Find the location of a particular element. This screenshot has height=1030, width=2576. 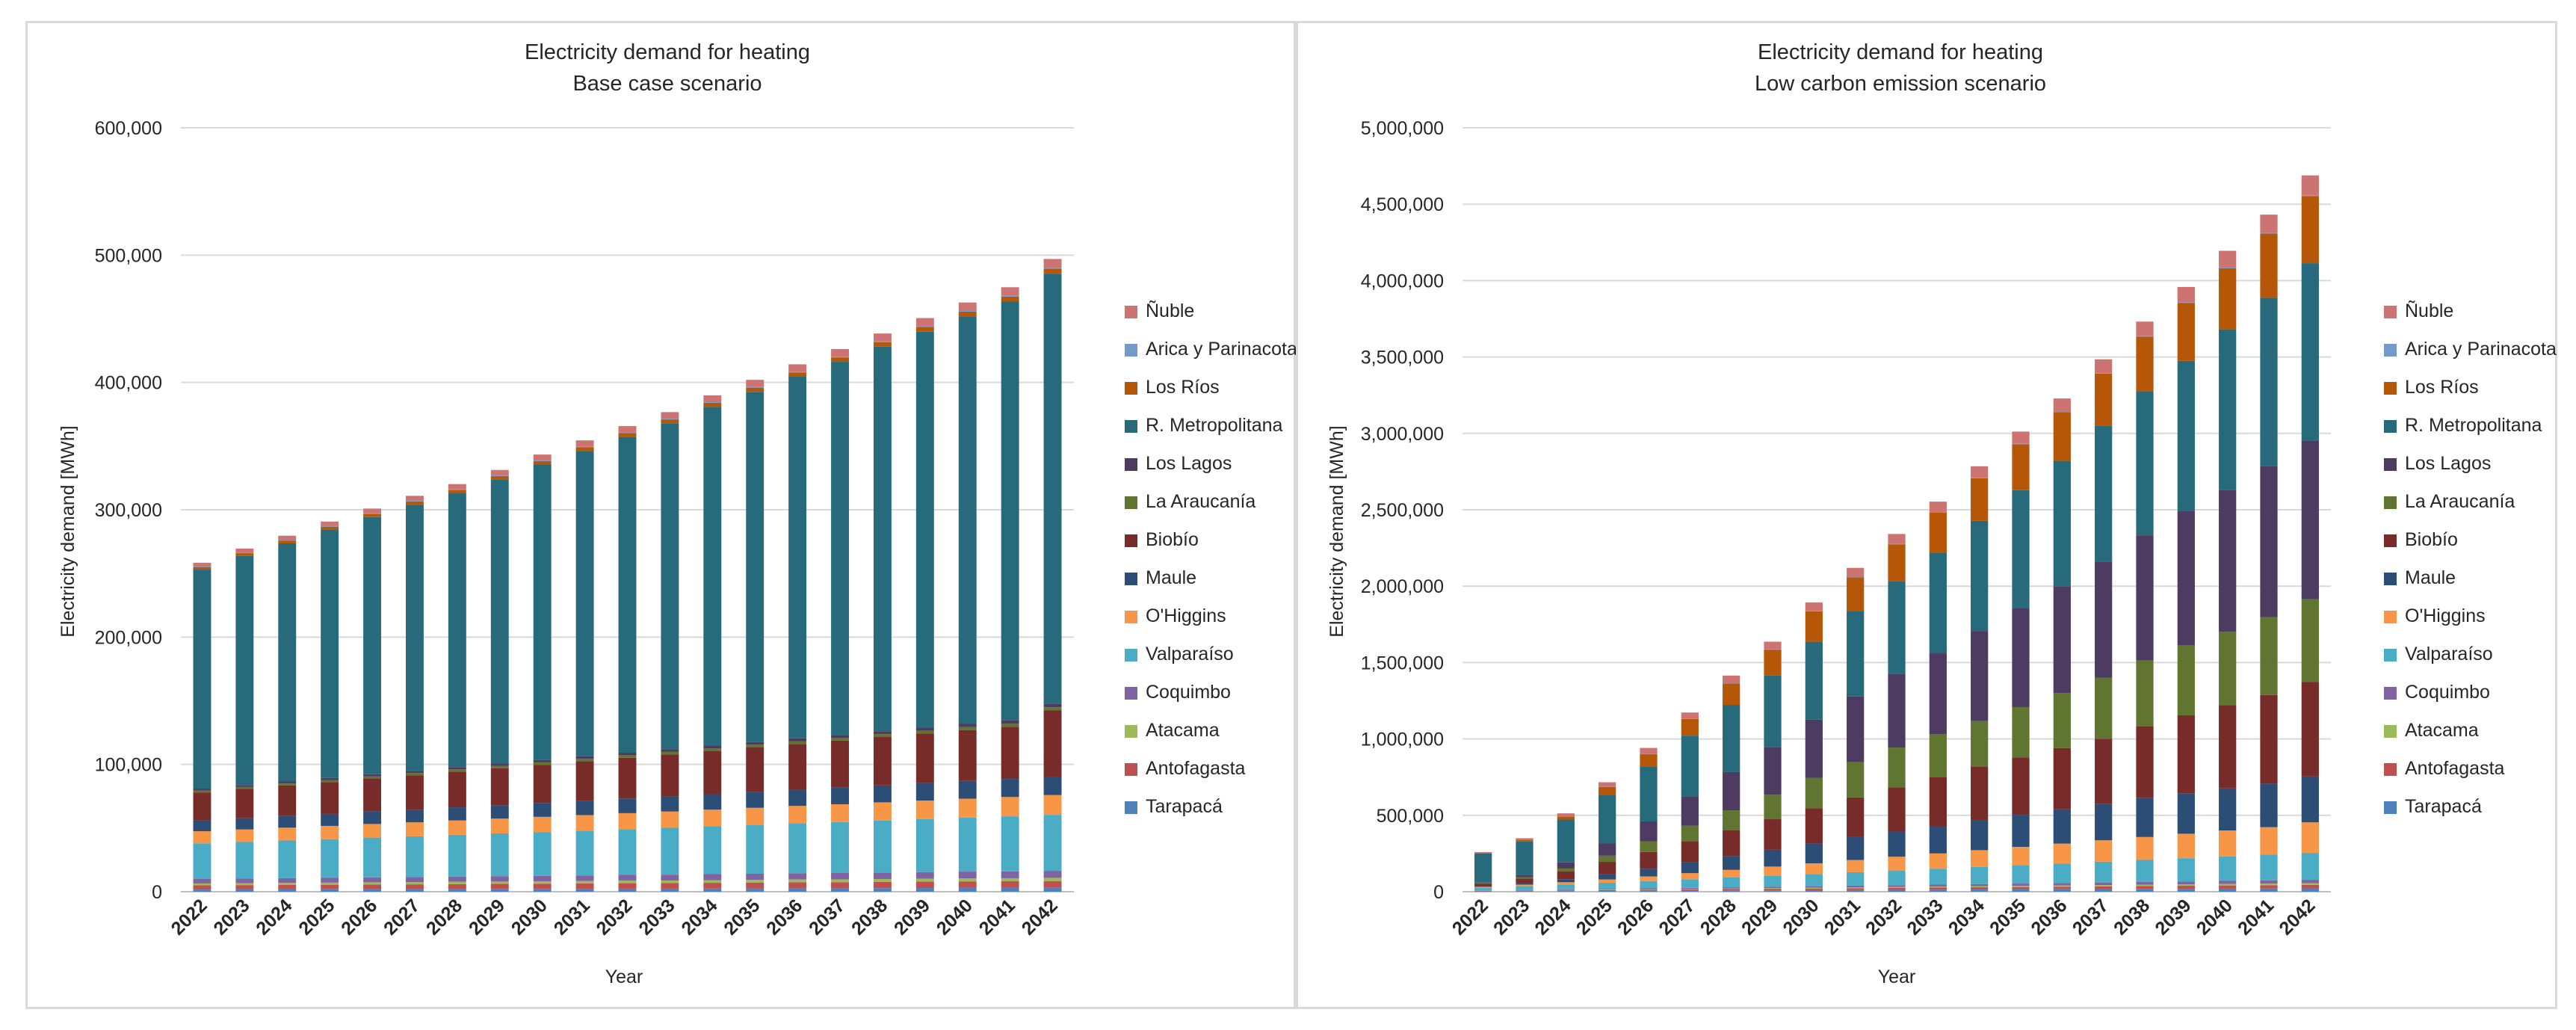

x-tick-label: 2034 is located at coordinates (699, 917).